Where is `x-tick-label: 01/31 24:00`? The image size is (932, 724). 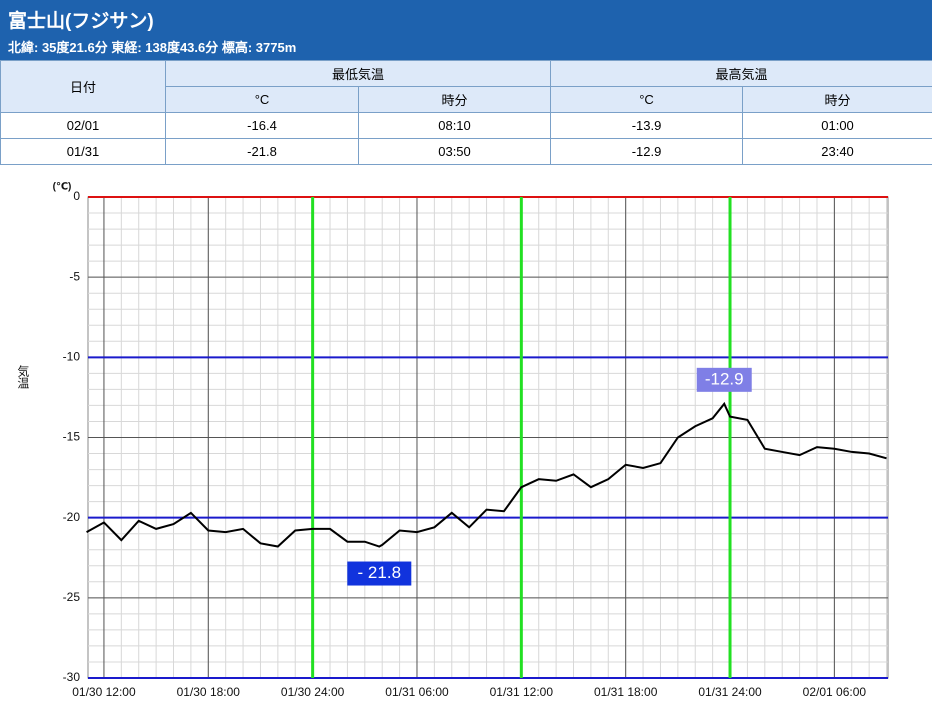 x-tick-label: 01/31 24:00 is located at coordinates (730, 692).